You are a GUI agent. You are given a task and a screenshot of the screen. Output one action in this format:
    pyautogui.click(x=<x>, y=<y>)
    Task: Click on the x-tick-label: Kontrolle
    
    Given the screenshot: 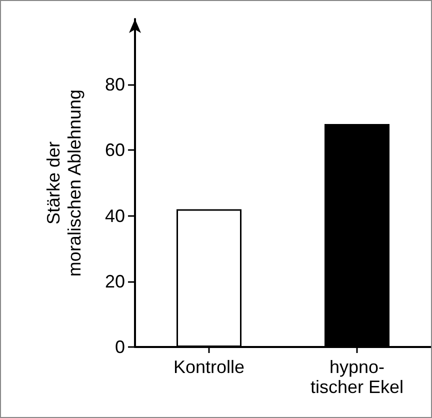 What is the action you would take?
    pyautogui.click(x=209, y=367)
    